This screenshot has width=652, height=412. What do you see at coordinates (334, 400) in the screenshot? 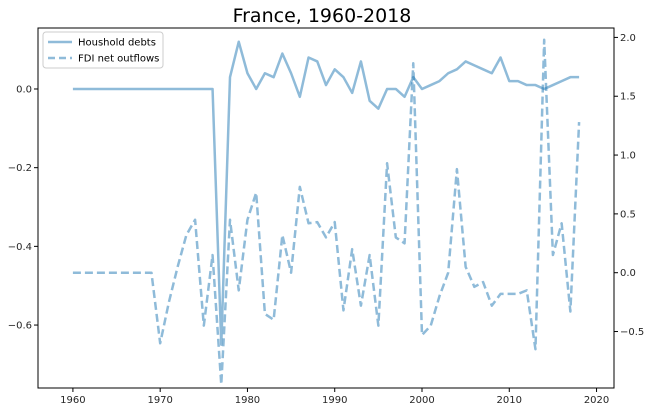
I see `x-tick-label: 1990` at bounding box center [334, 400].